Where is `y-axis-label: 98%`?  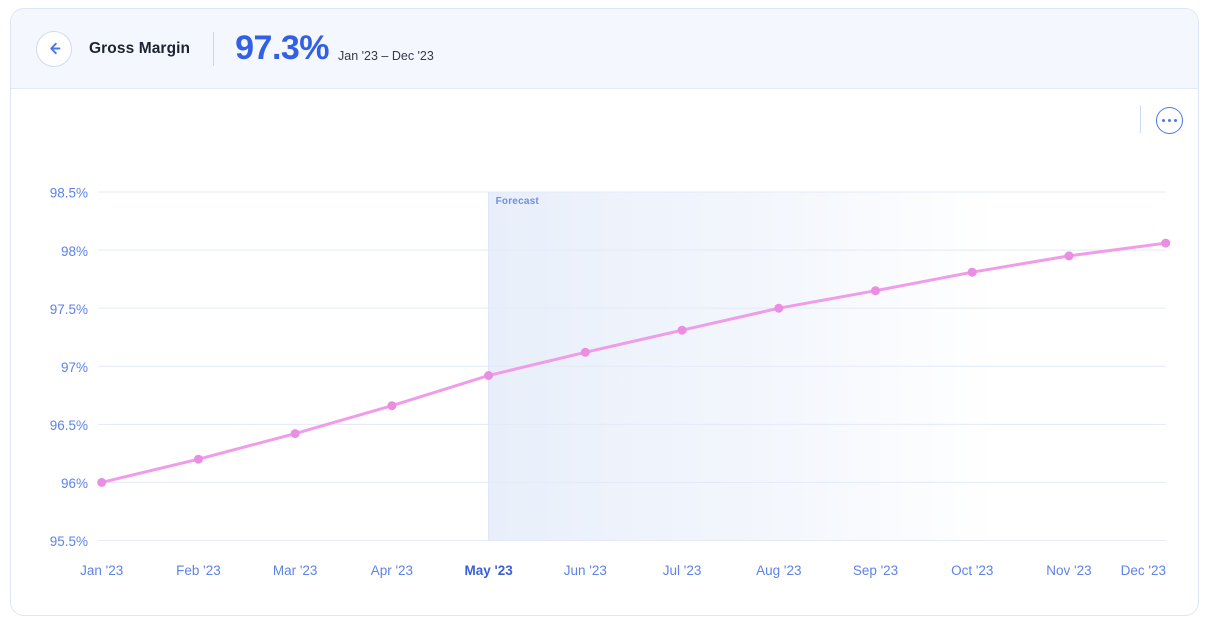 y-axis-label: 98% is located at coordinates (74, 251).